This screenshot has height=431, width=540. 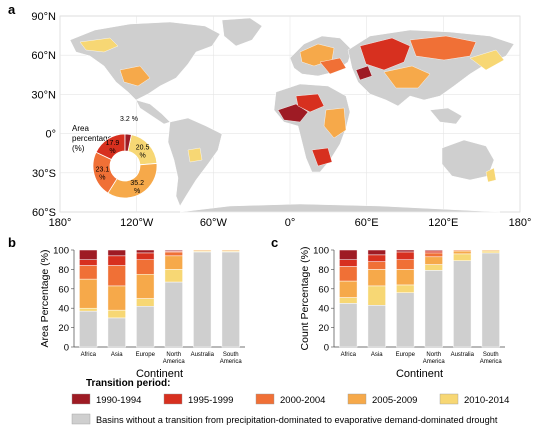 I want to click on land-southeast-asia, so click(x=446, y=116).